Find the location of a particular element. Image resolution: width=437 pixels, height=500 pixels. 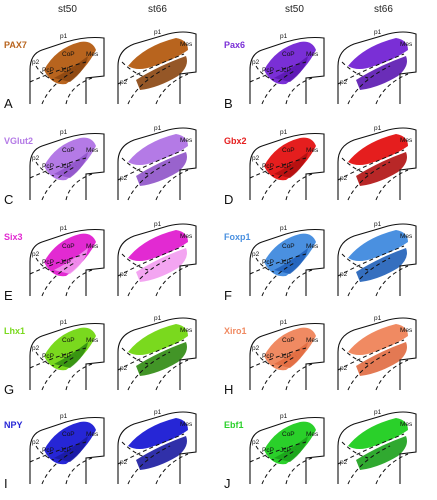

gene-label: Lhx1 is located at coordinates (15, 331).